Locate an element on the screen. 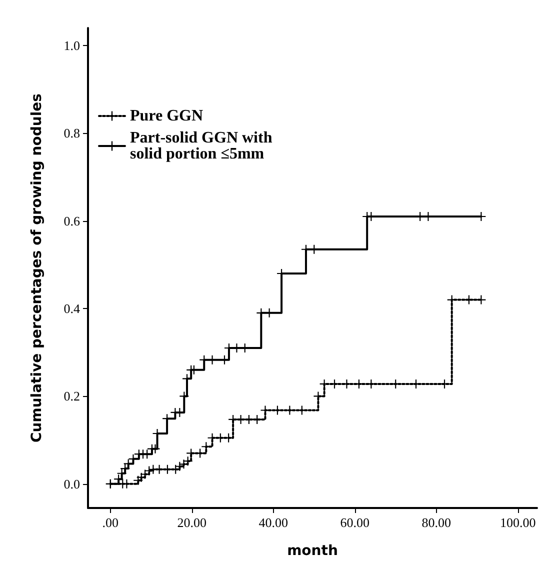  legend-label: Pure GGN is located at coordinates (167, 116).